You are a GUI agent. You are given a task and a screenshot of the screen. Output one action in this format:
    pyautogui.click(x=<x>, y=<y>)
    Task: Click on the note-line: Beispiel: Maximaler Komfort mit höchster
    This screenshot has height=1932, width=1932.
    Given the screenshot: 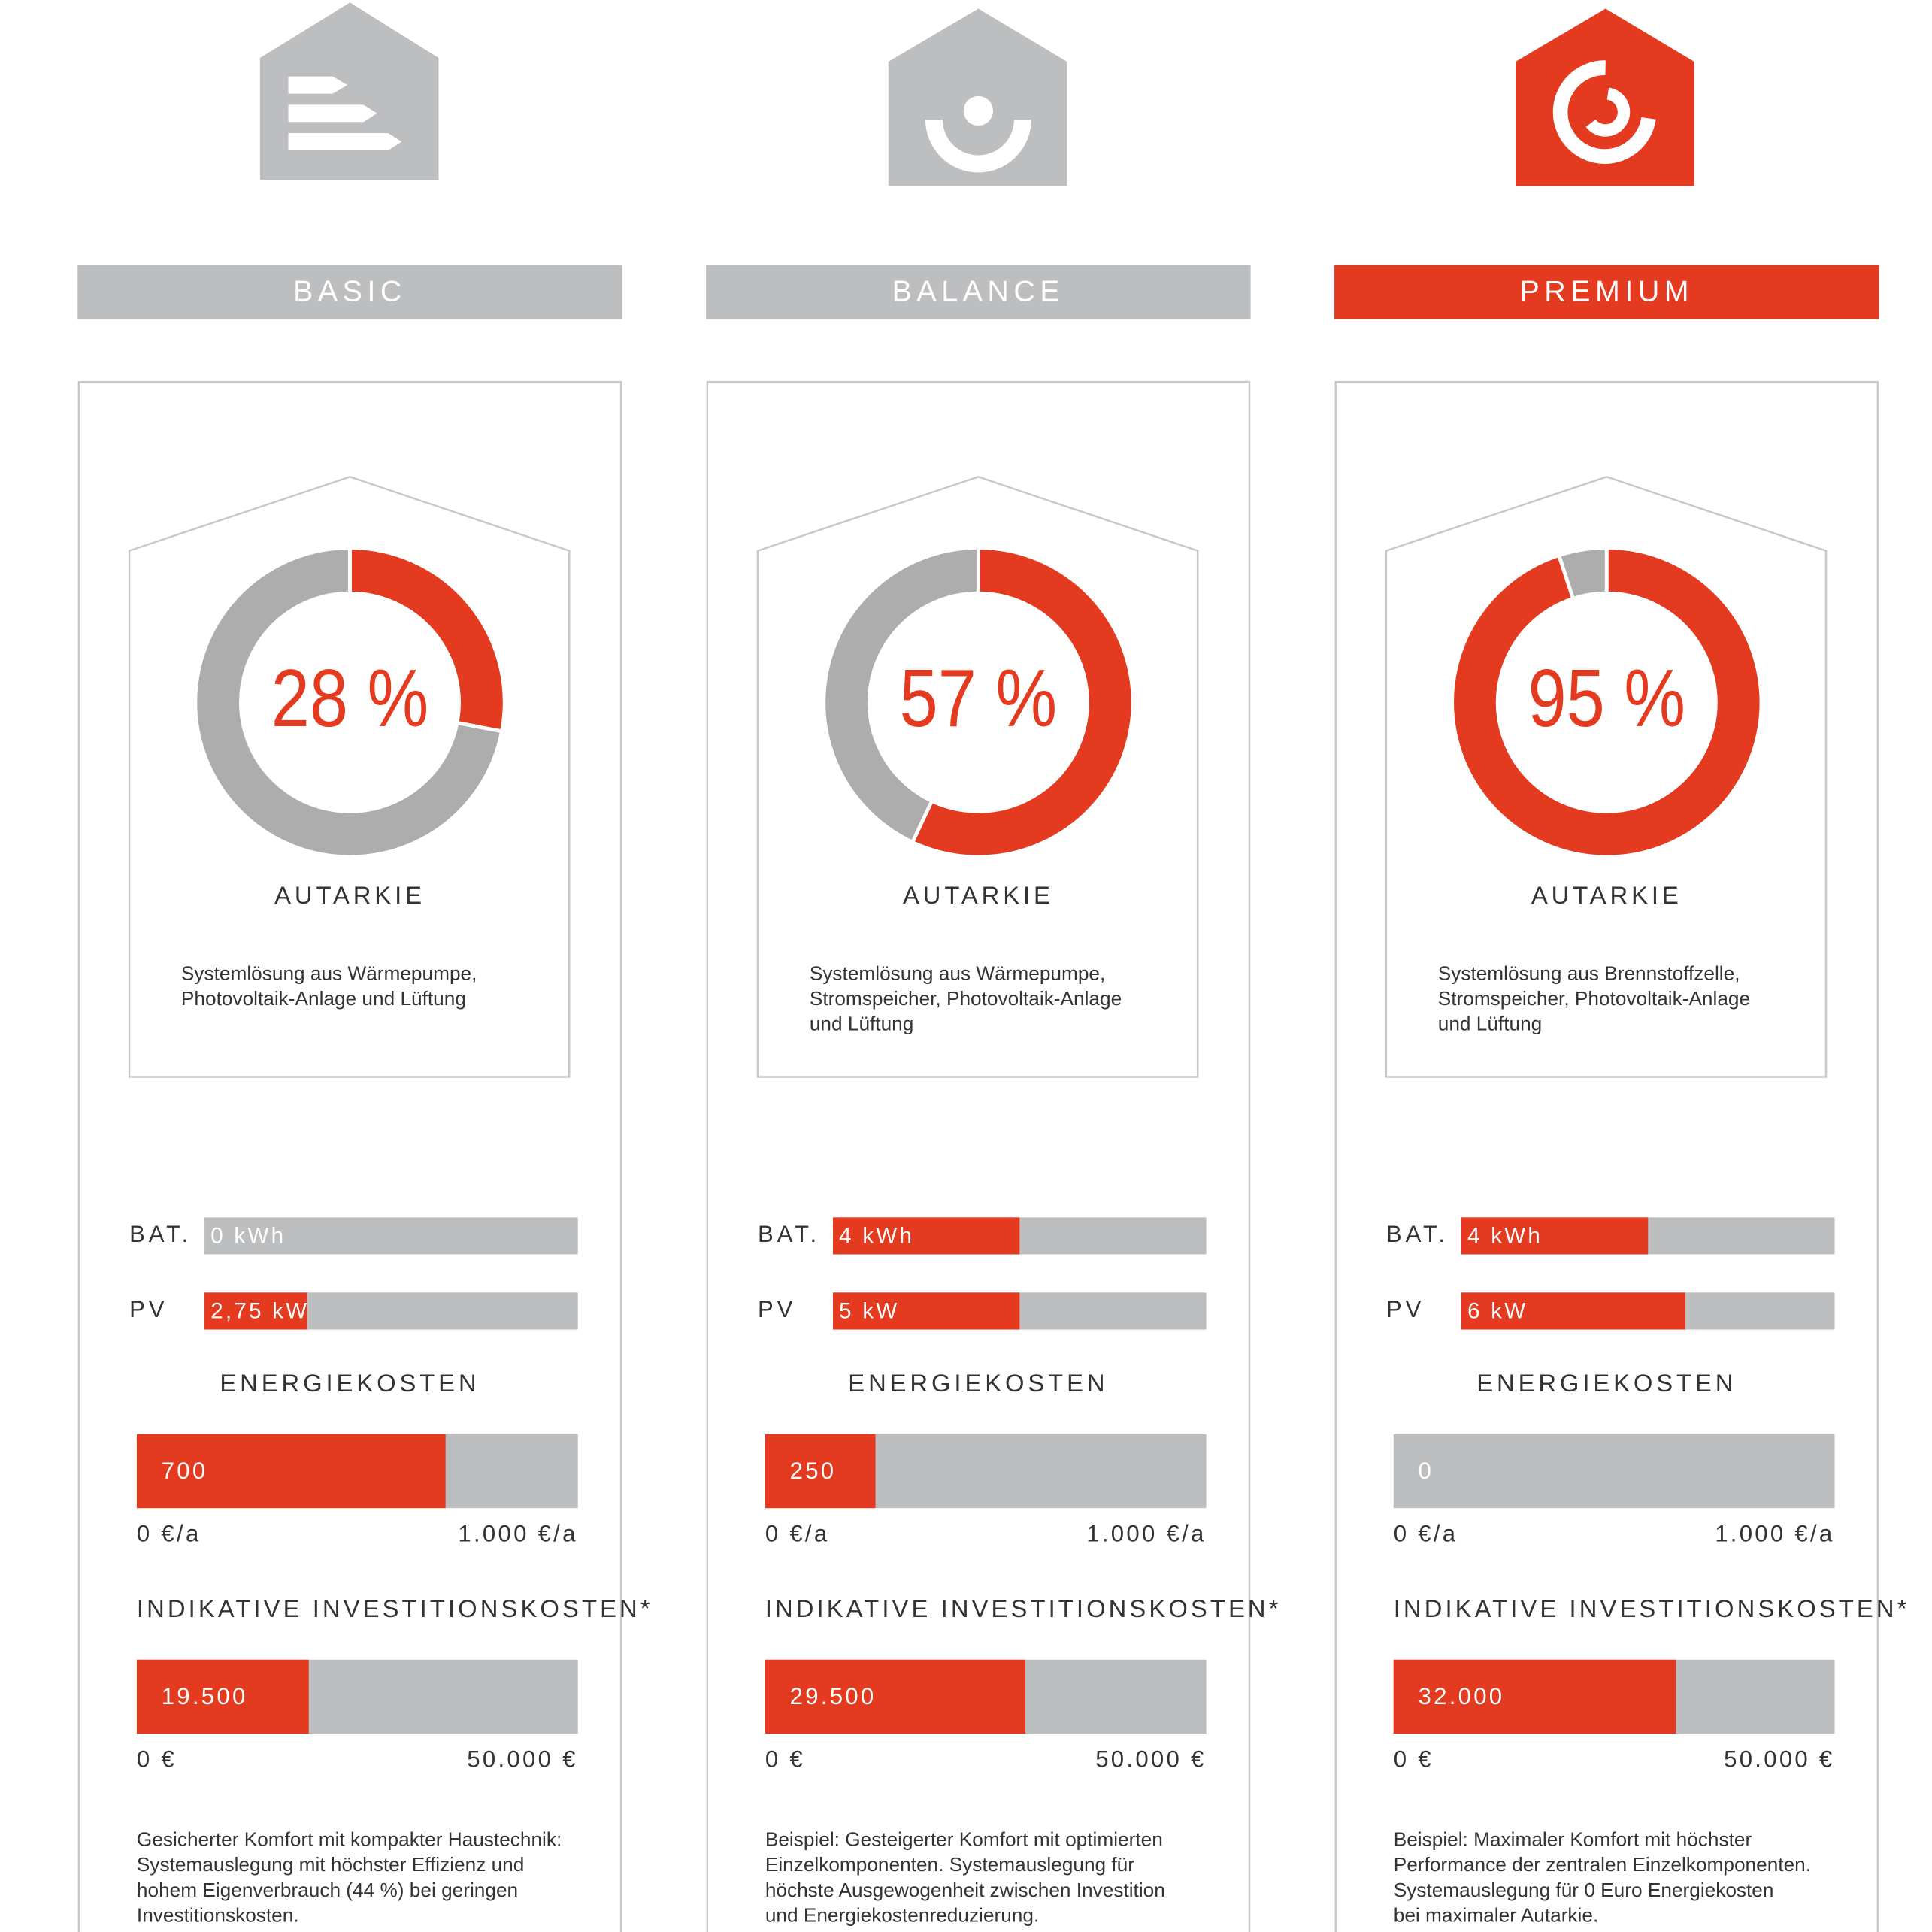 What is the action you would take?
    pyautogui.click(x=1573, y=1839)
    